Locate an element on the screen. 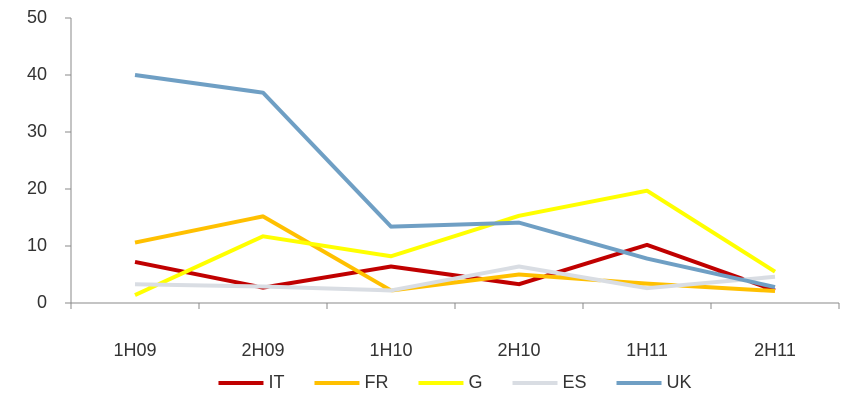 Image resolution: width=845 pixels, height=405 pixels. y-tick-label: 50 is located at coordinates (37, 17).